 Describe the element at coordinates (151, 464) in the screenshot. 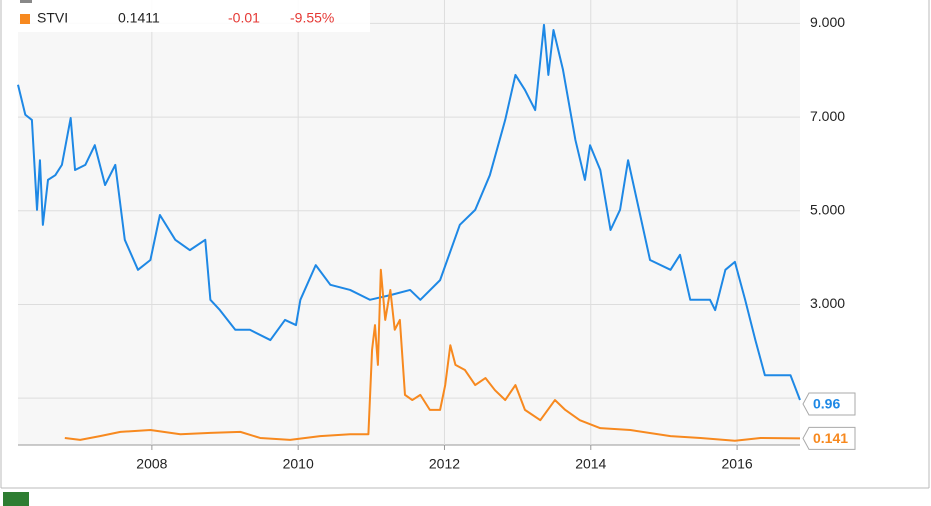

I see `x-tick-label: 2008` at that location.